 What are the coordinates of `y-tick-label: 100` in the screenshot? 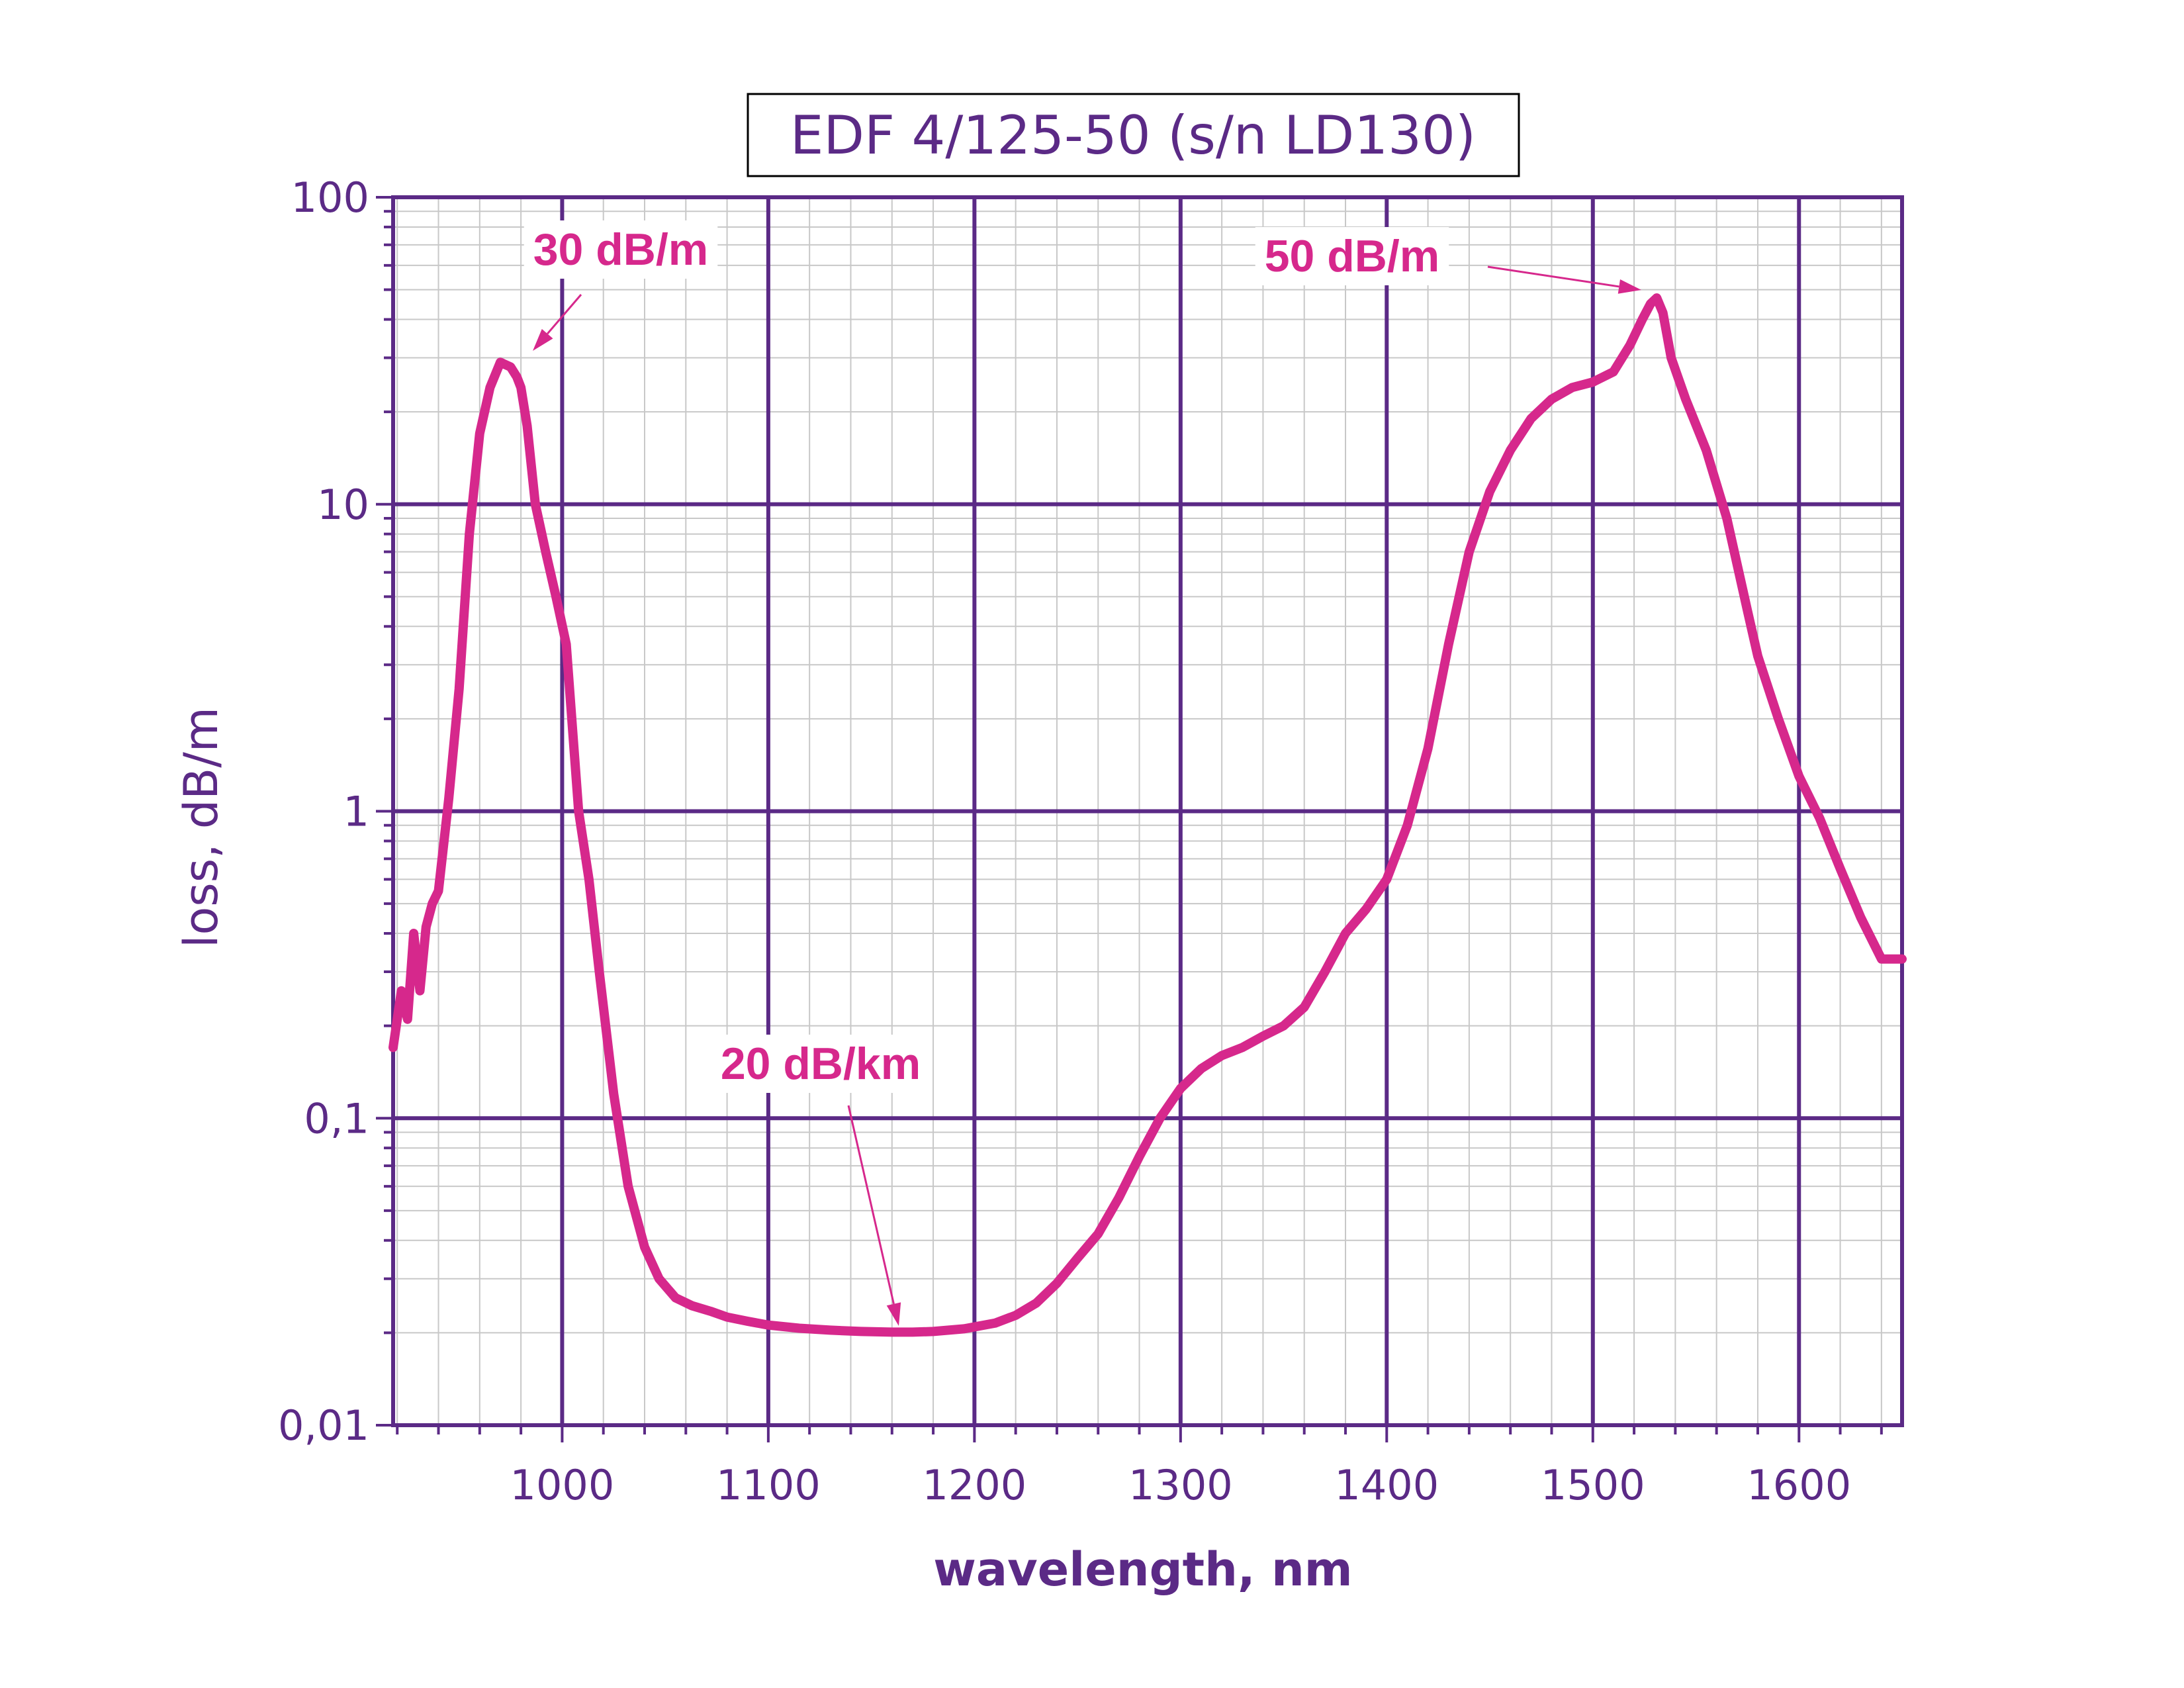 It's located at (330, 197).